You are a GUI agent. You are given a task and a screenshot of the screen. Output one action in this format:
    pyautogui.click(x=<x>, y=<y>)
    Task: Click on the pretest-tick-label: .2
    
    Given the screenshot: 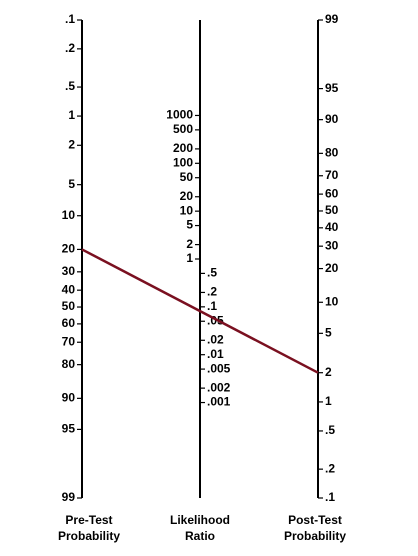 What is the action you would take?
    pyautogui.click(x=70, y=48)
    